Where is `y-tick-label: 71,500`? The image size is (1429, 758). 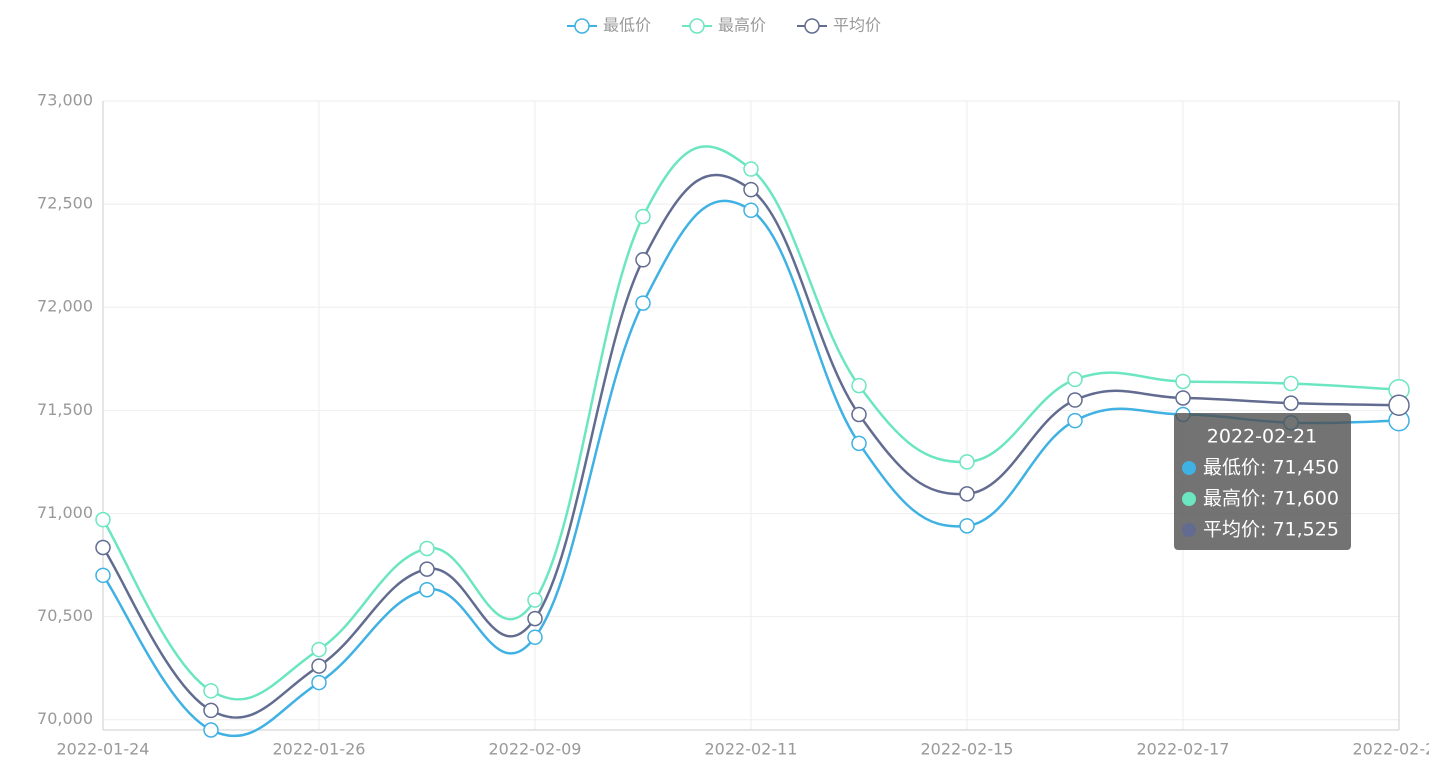
y-tick-label: 71,500 is located at coordinates (65, 409).